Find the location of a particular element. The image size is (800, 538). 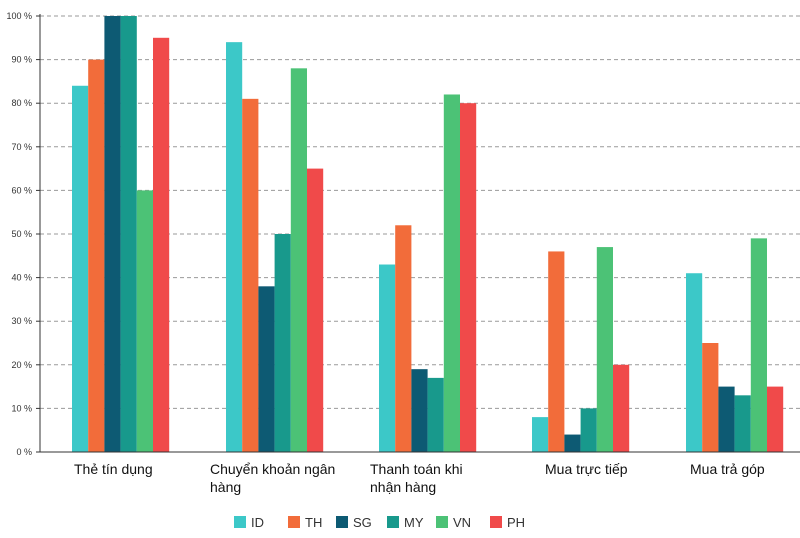

x-category-label: Mua trả góp is located at coordinates (727, 469).